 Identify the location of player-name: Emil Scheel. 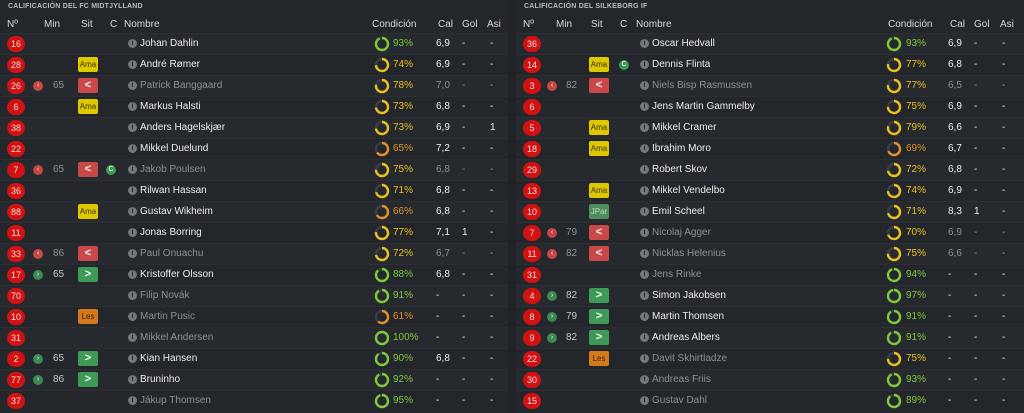
(678, 211).